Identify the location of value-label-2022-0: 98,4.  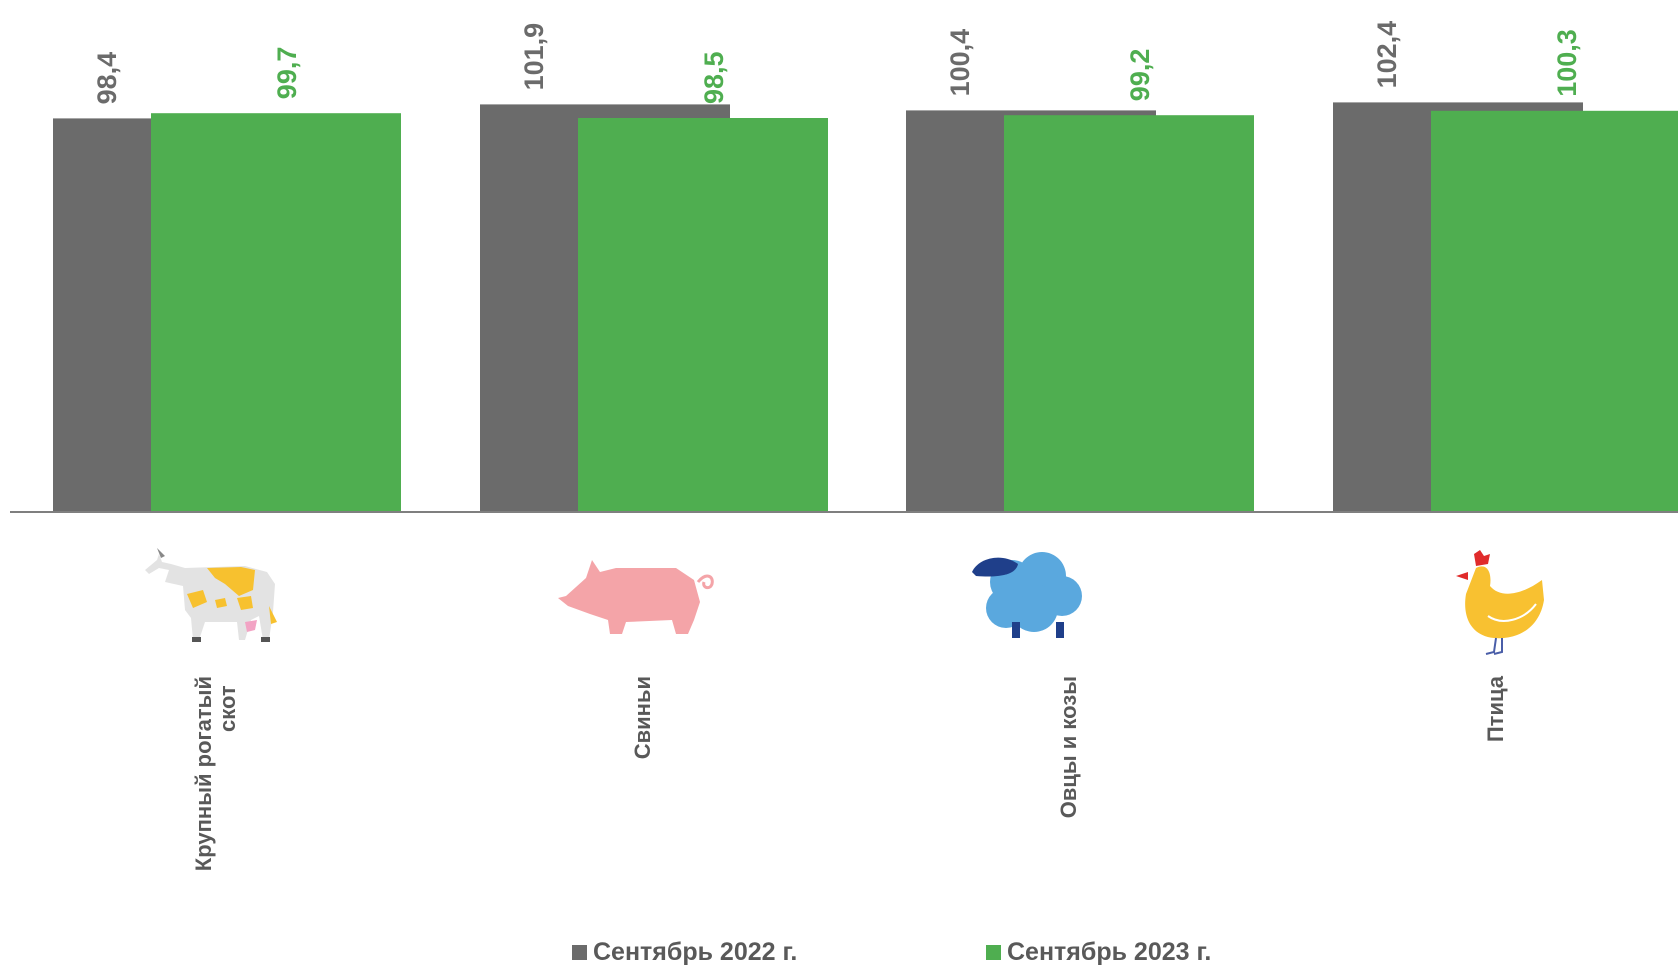
(107, 78).